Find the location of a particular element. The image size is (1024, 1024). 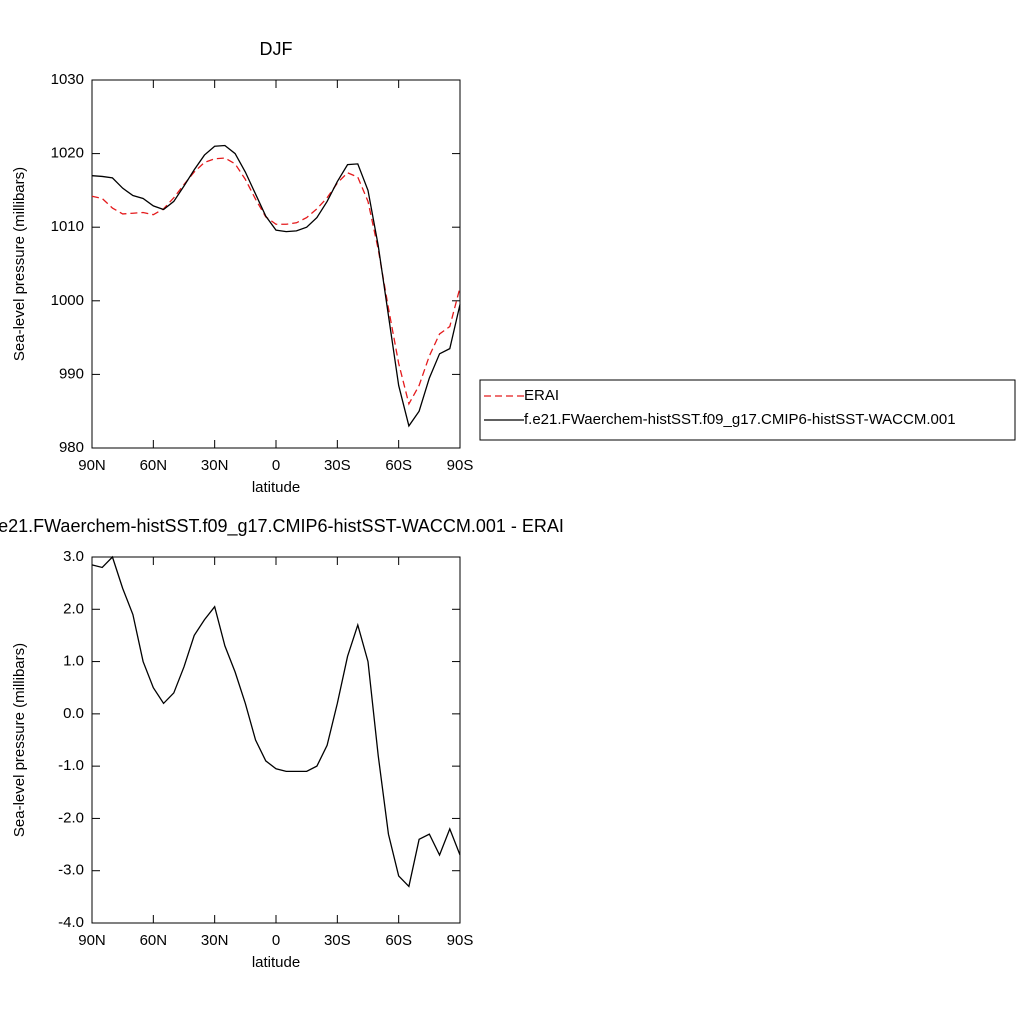

y-tick-label: 1020 is located at coordinates (67, 153).